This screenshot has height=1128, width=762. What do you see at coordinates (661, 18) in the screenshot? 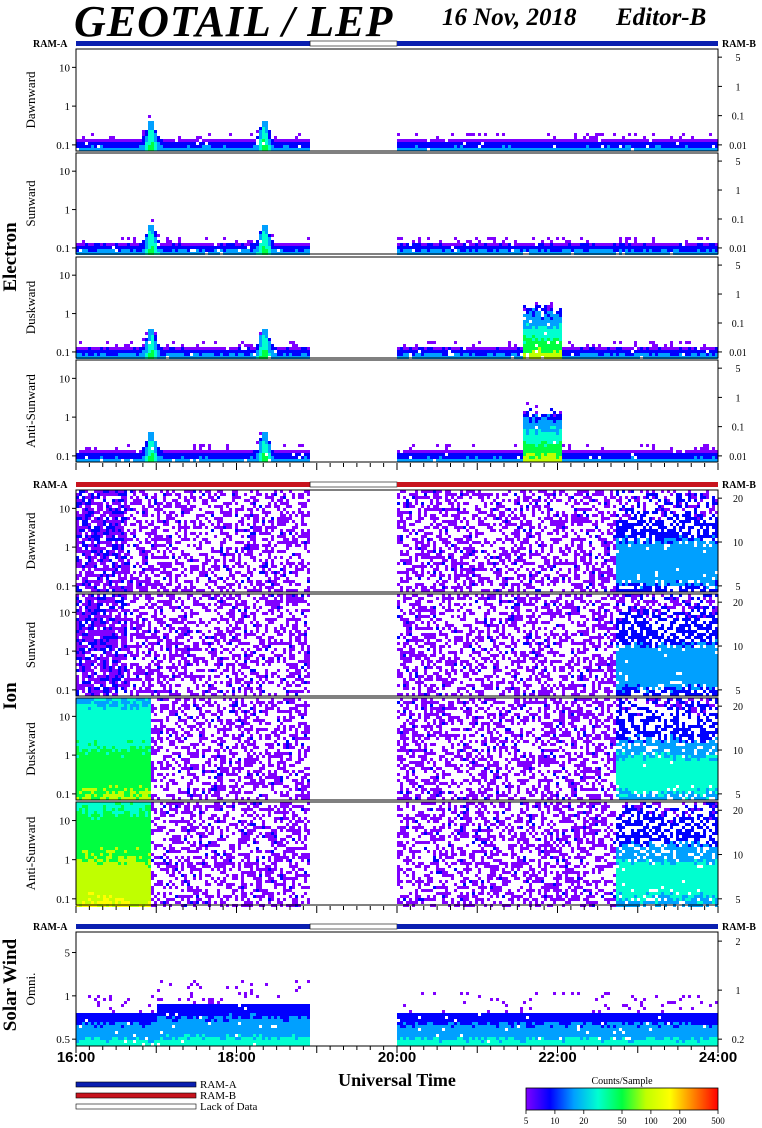
I see `title-editor: Editor-B` at bounding box center [661, 18].